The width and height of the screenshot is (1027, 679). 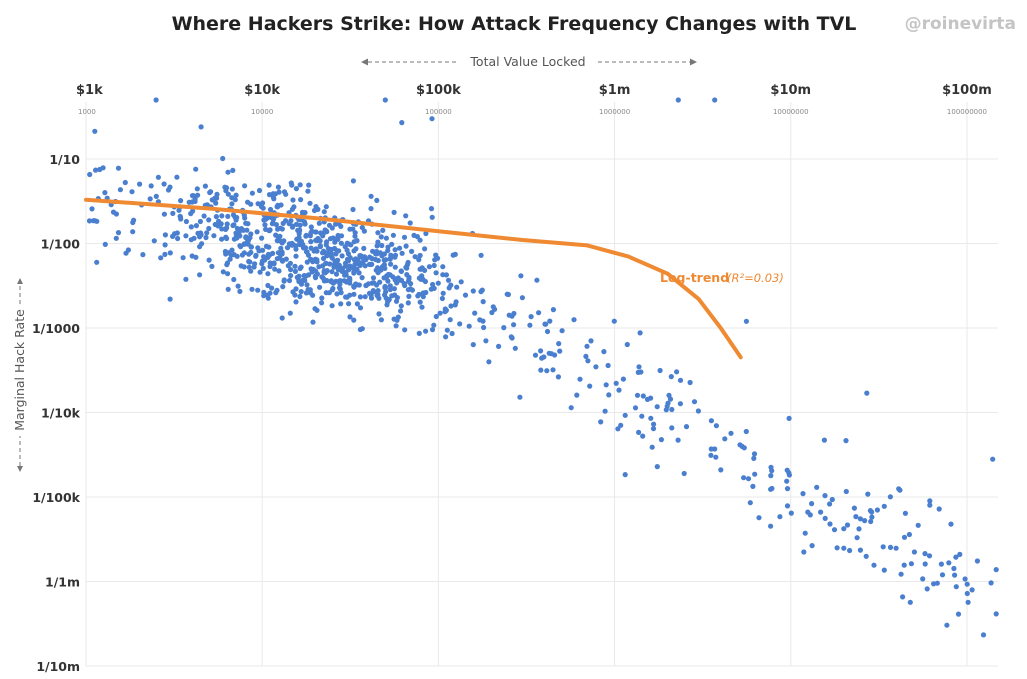 What do you see at coordinates (364, 62) in the screenshot?
I see `left-arrow-icon` at bounding box center [364, 62].